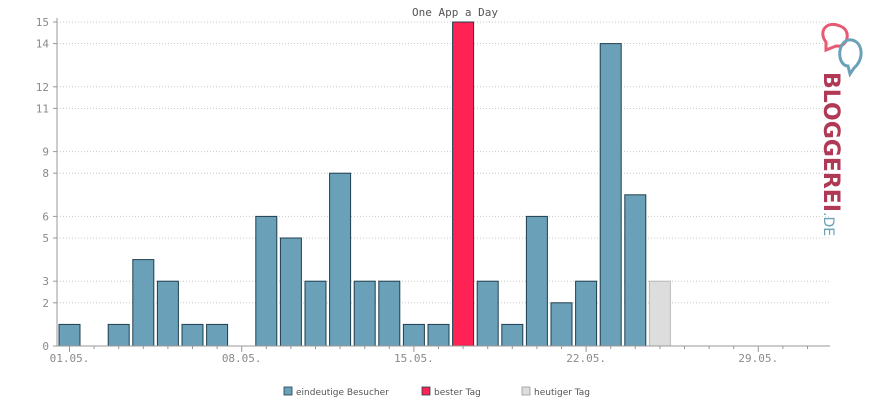 Image resolution: width=870 pixels, height=400 pixels. I want to click on y-tick-label: 14, so click(43, 44).